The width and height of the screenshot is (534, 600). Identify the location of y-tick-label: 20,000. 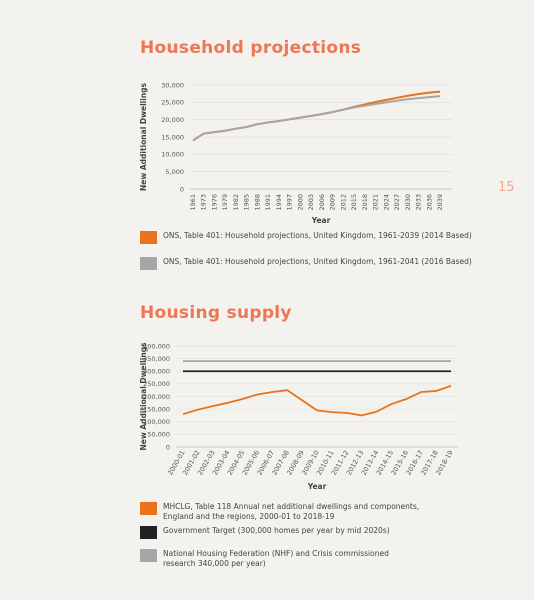
(172, 120).